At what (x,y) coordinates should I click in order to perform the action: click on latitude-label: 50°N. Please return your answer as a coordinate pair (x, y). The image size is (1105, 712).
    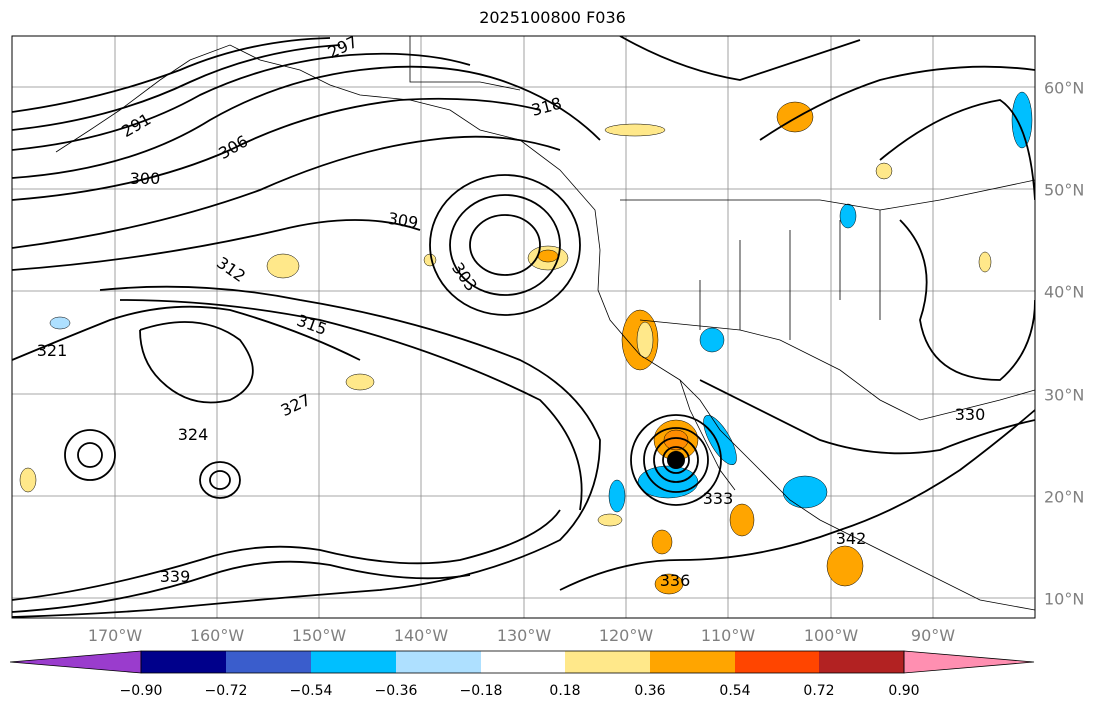
    Looking at the image, I should click on (1064, 190).